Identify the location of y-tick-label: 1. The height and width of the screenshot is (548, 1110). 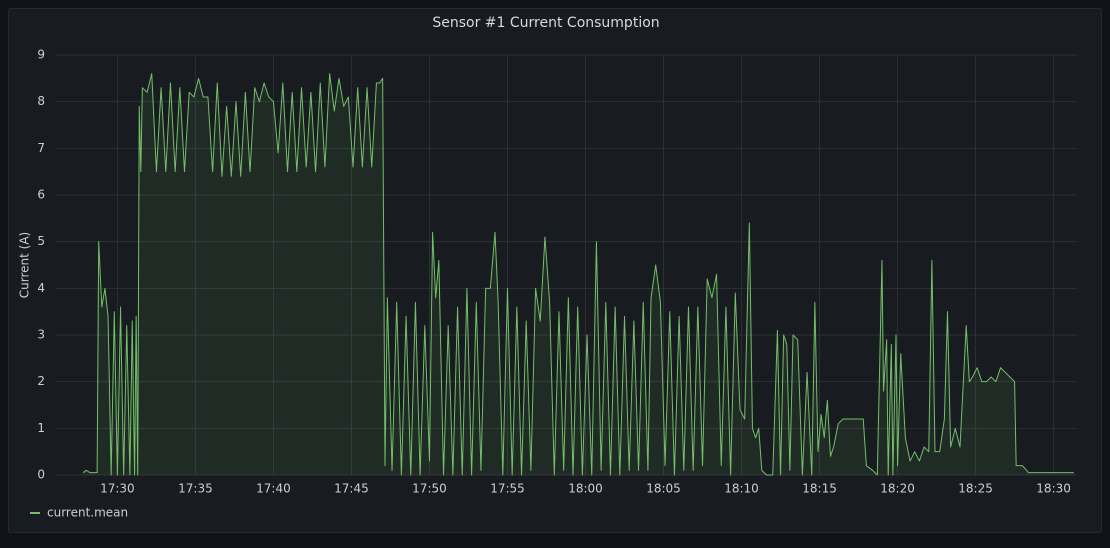
(41, 428).